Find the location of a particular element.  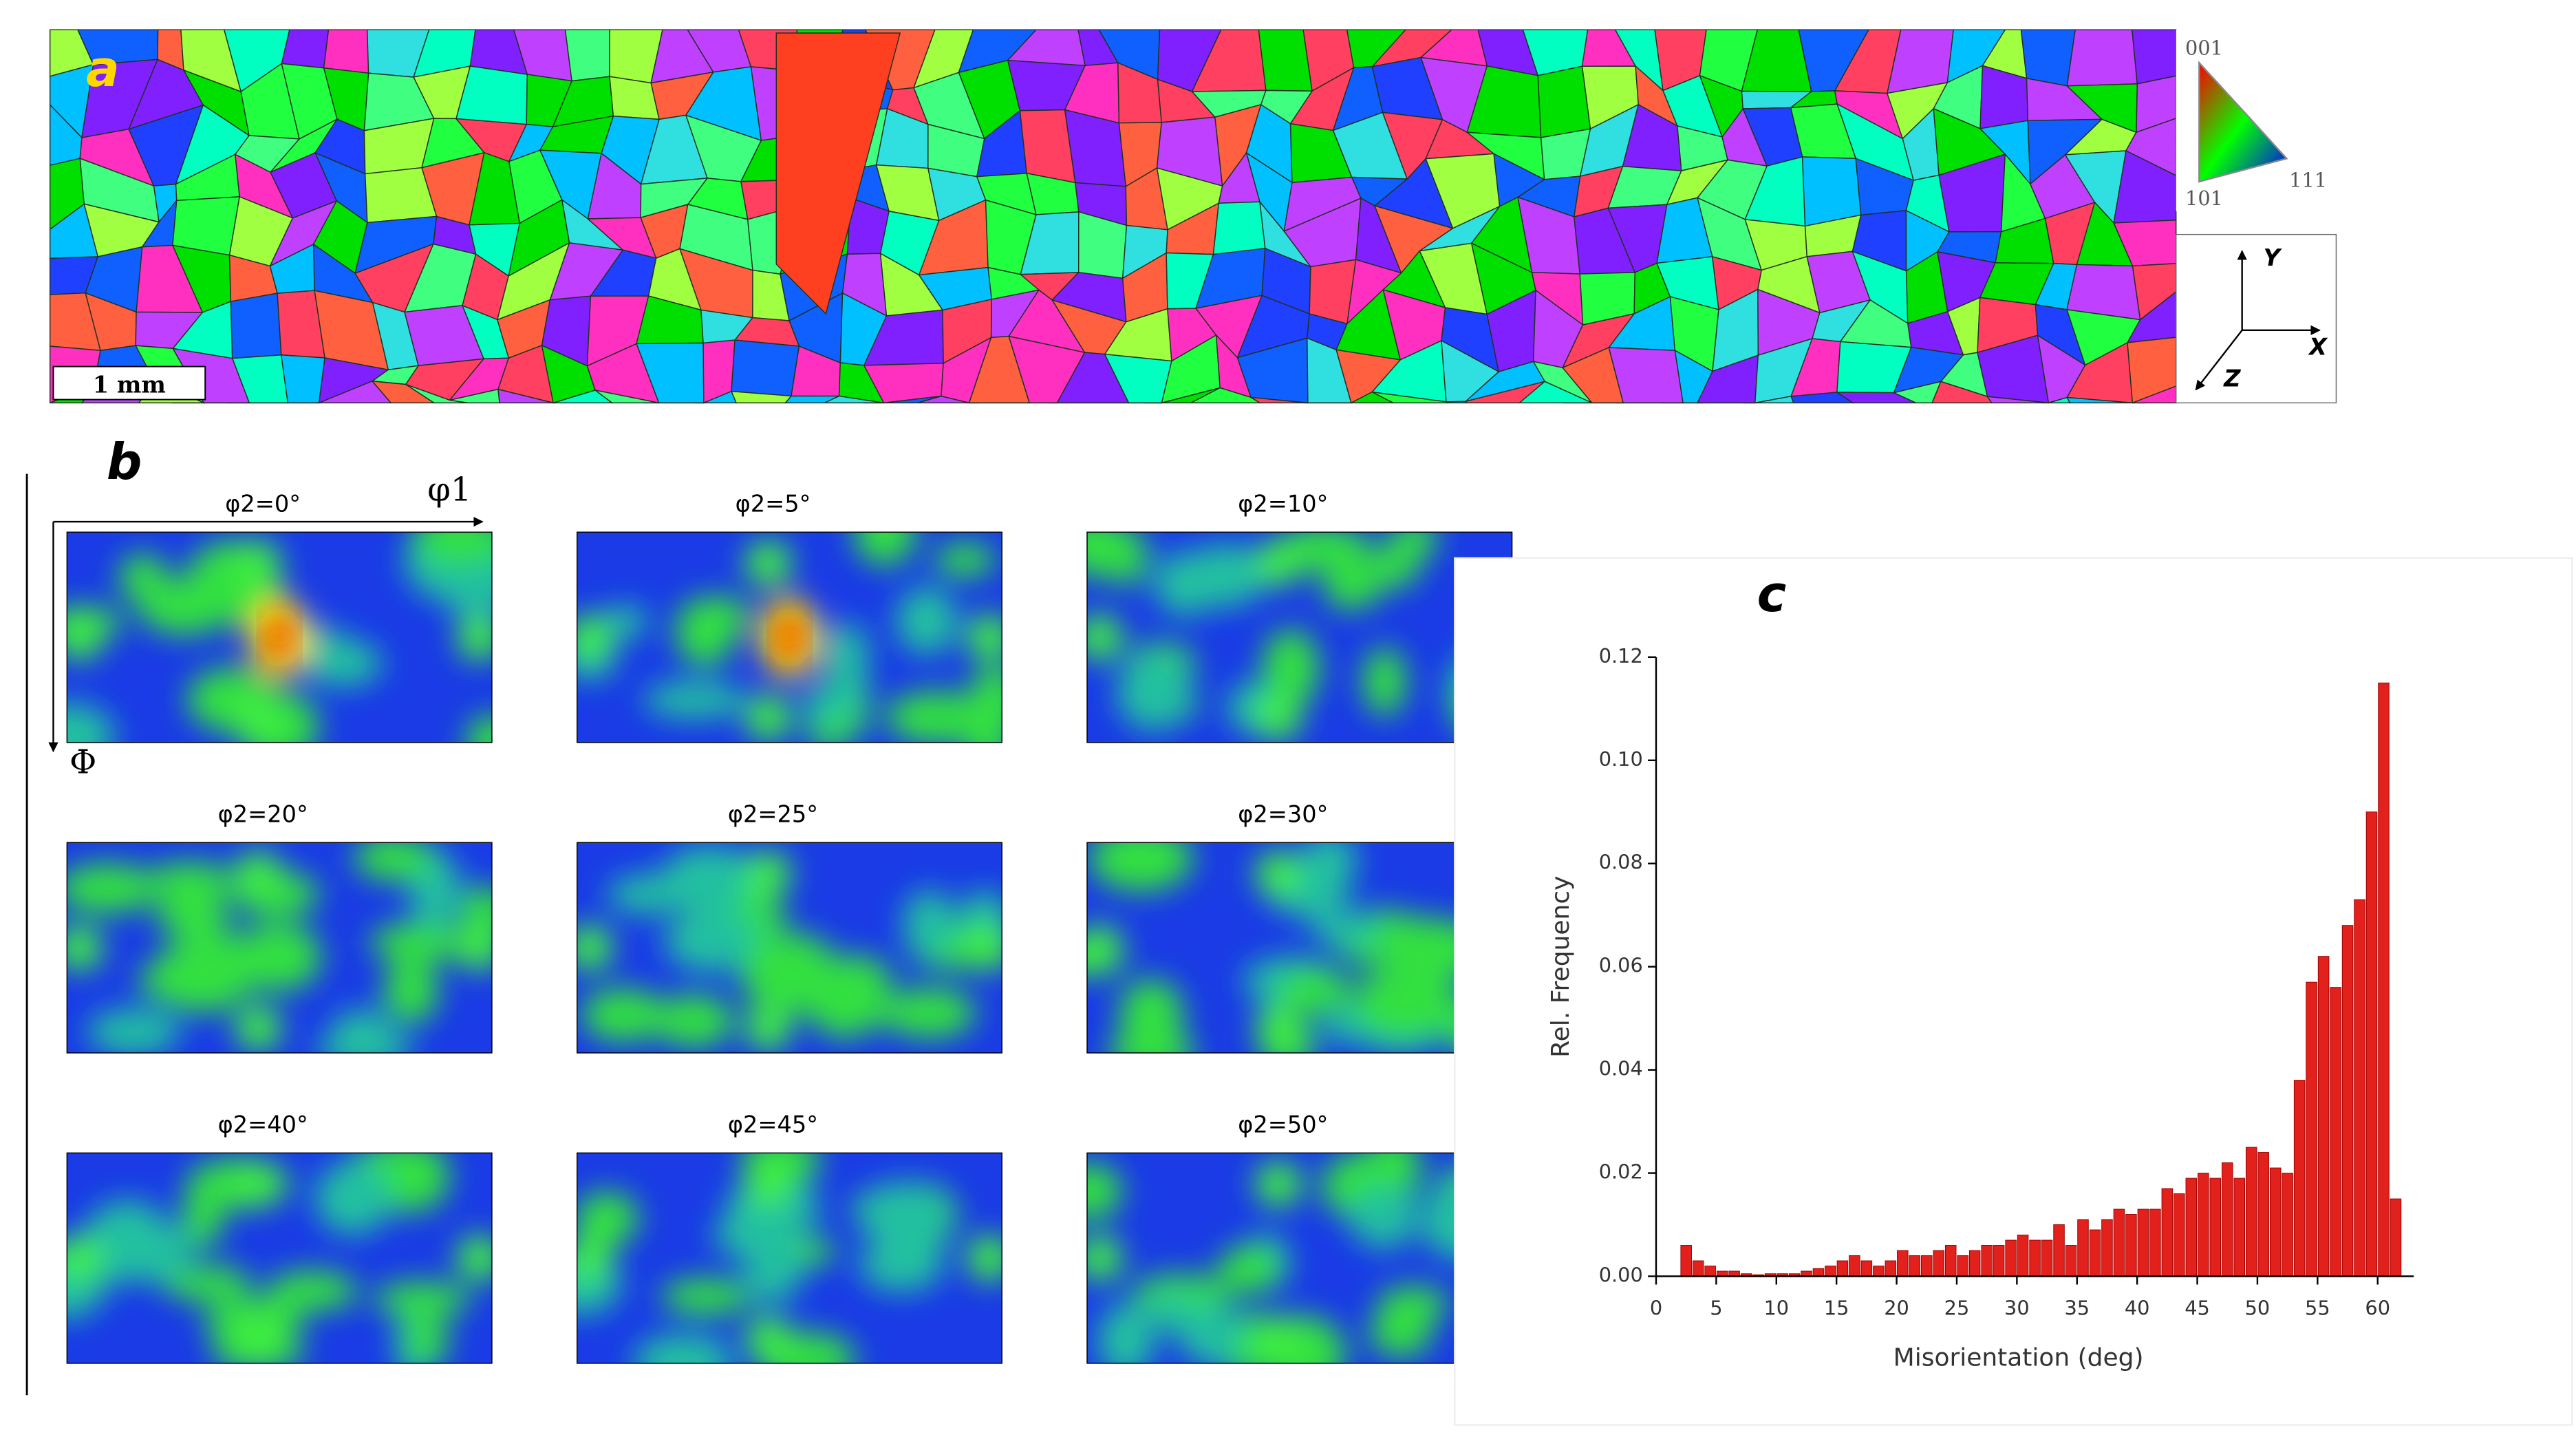

y-tick-label: 0.12 is located at coordinates (1621, 656).